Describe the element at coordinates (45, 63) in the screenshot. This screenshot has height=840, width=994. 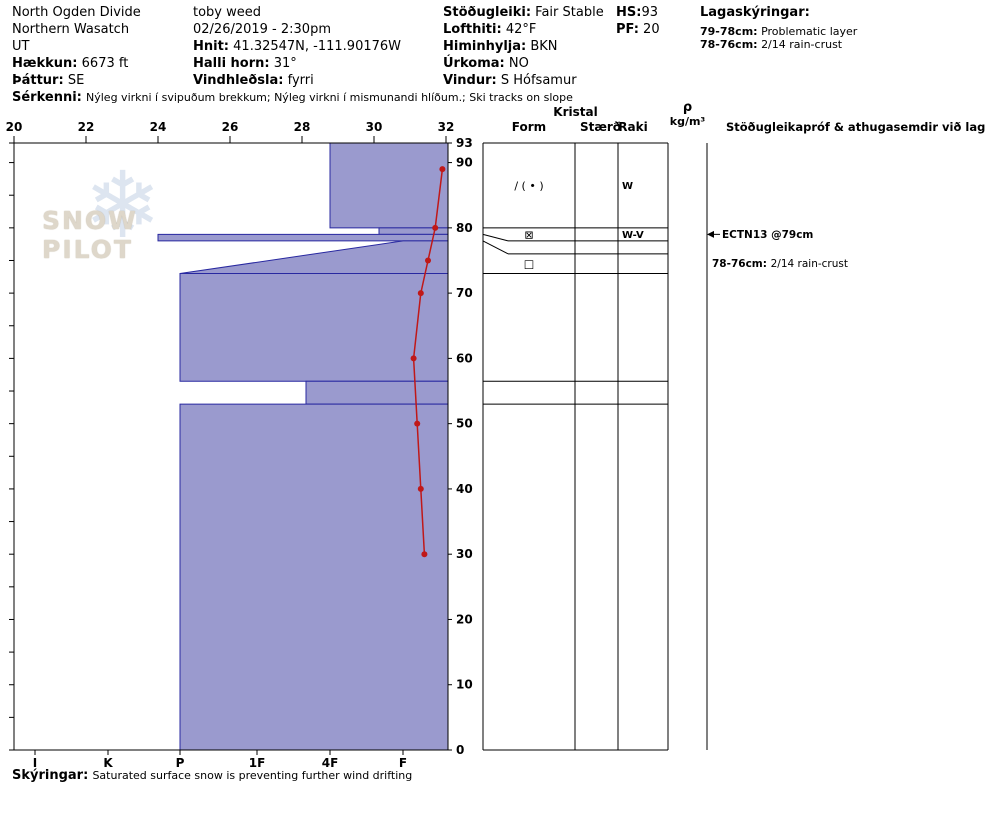
I see `elevation-label: Hækkun:` at that location.